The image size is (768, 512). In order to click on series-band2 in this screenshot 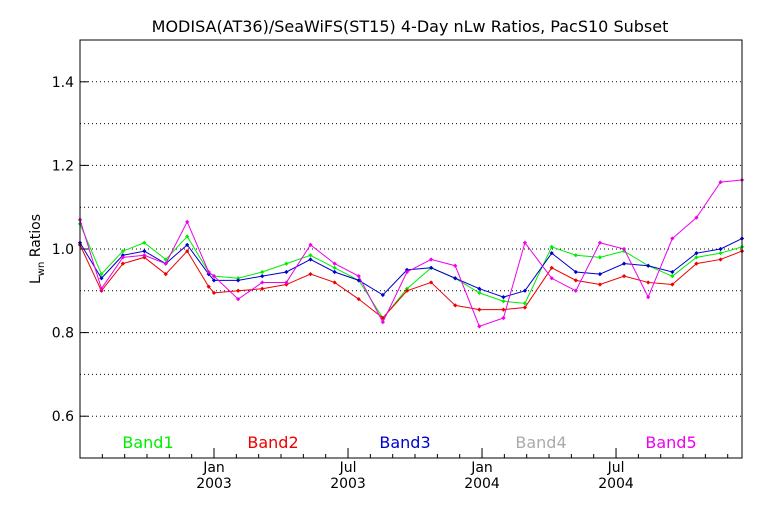, I will do `click(411, 281)`.